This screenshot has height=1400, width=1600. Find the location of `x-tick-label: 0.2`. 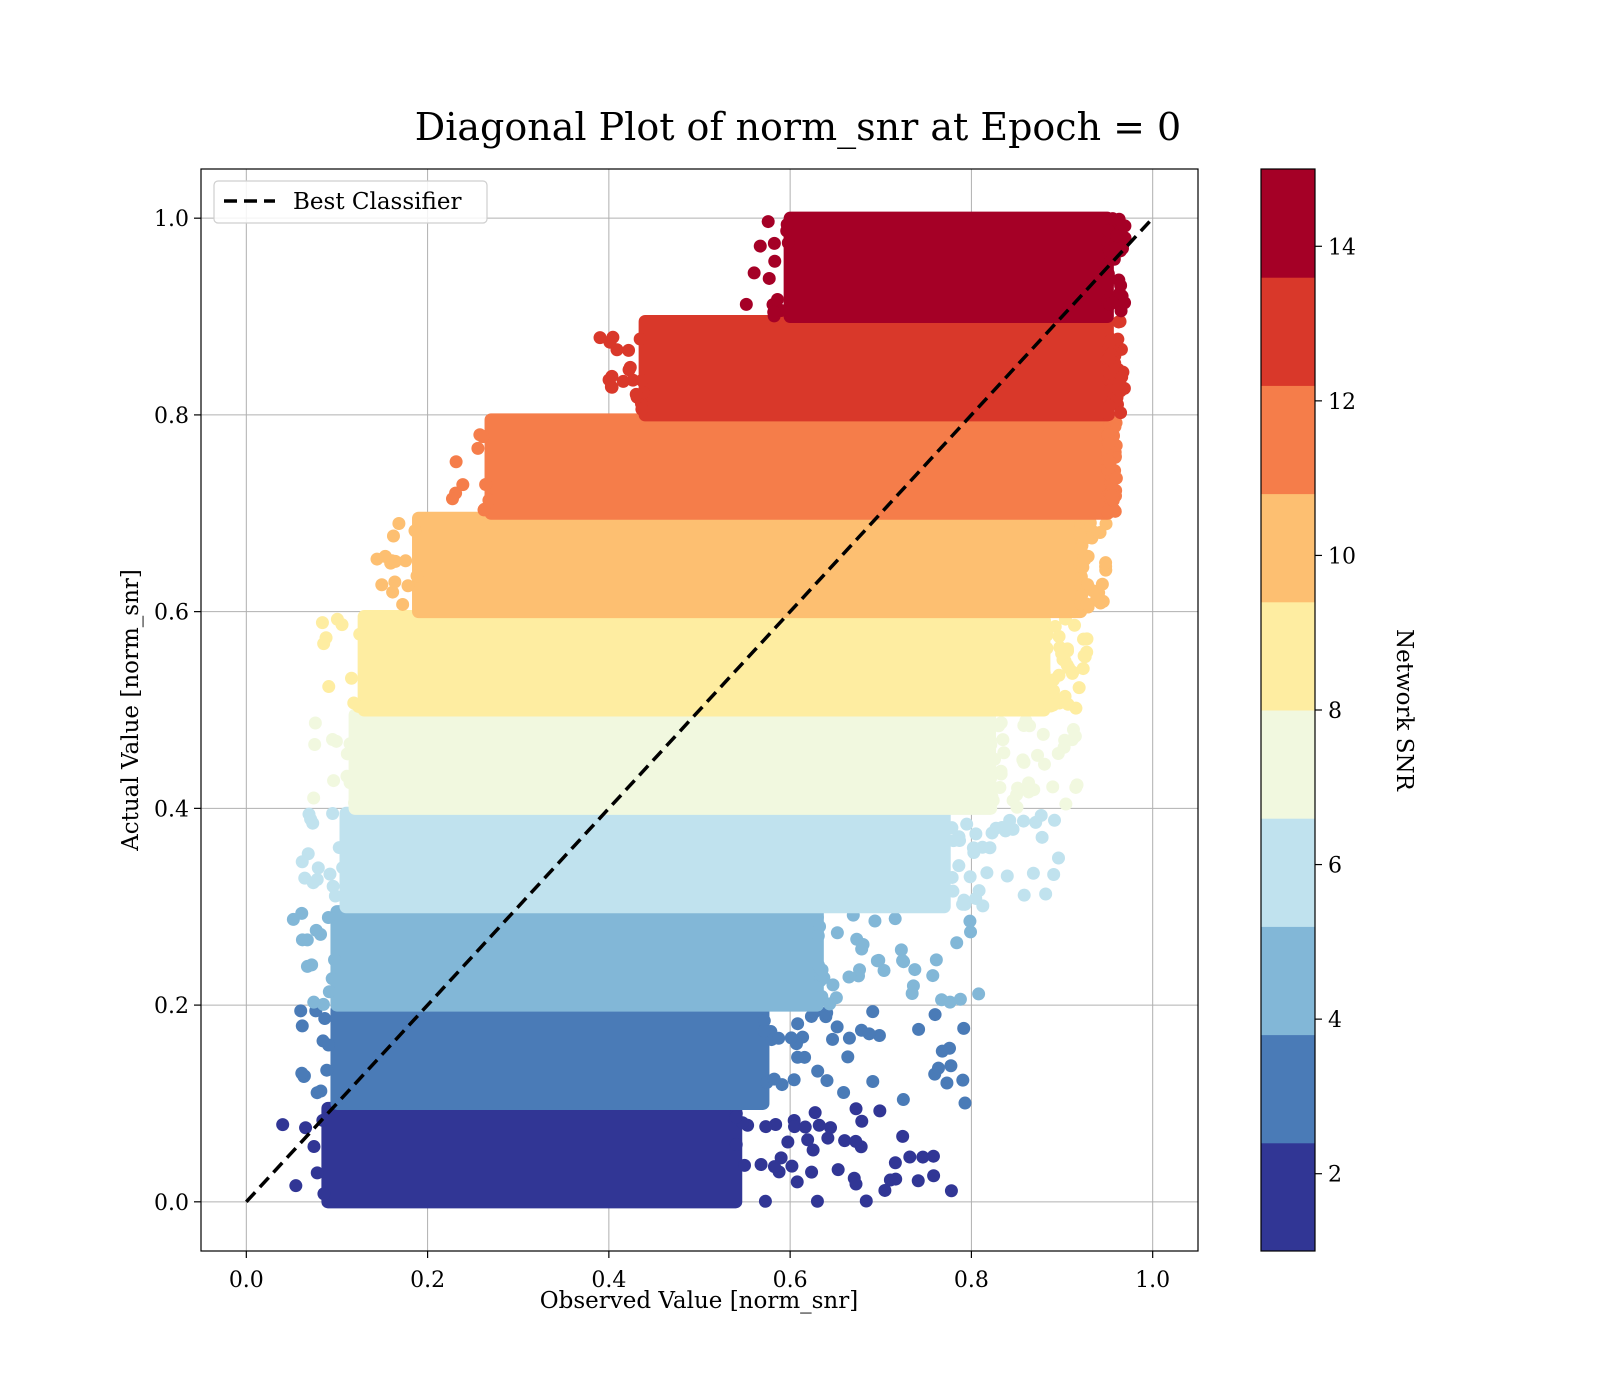

x-tick-label: 0.2 is located at coordinates (427, 1280).